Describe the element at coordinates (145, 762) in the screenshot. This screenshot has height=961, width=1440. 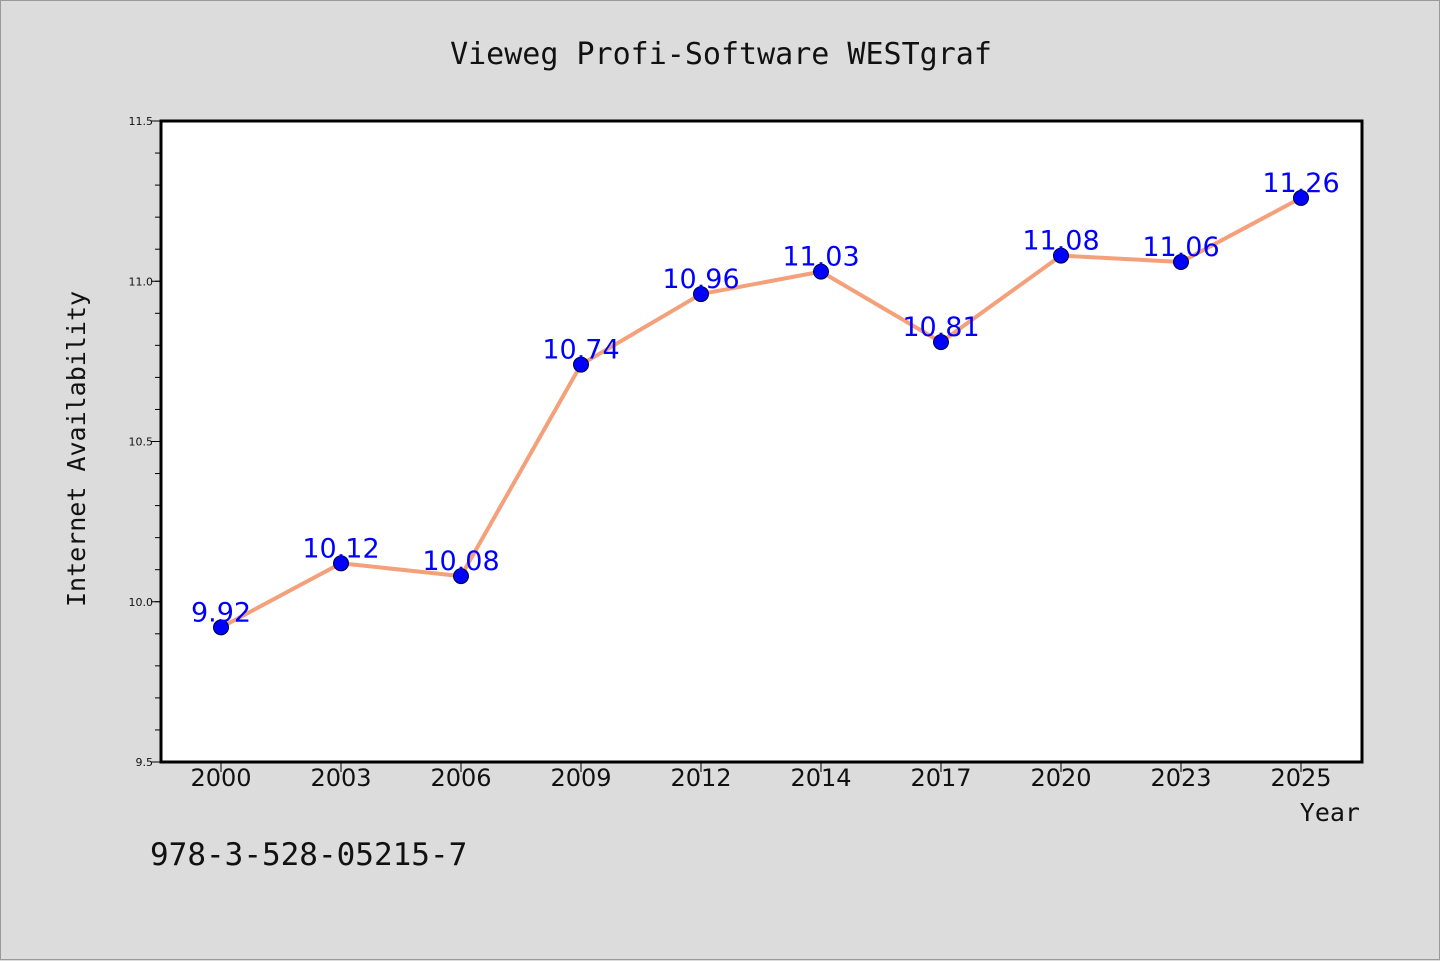
I see `y-tick-label: 9.5` at that location.